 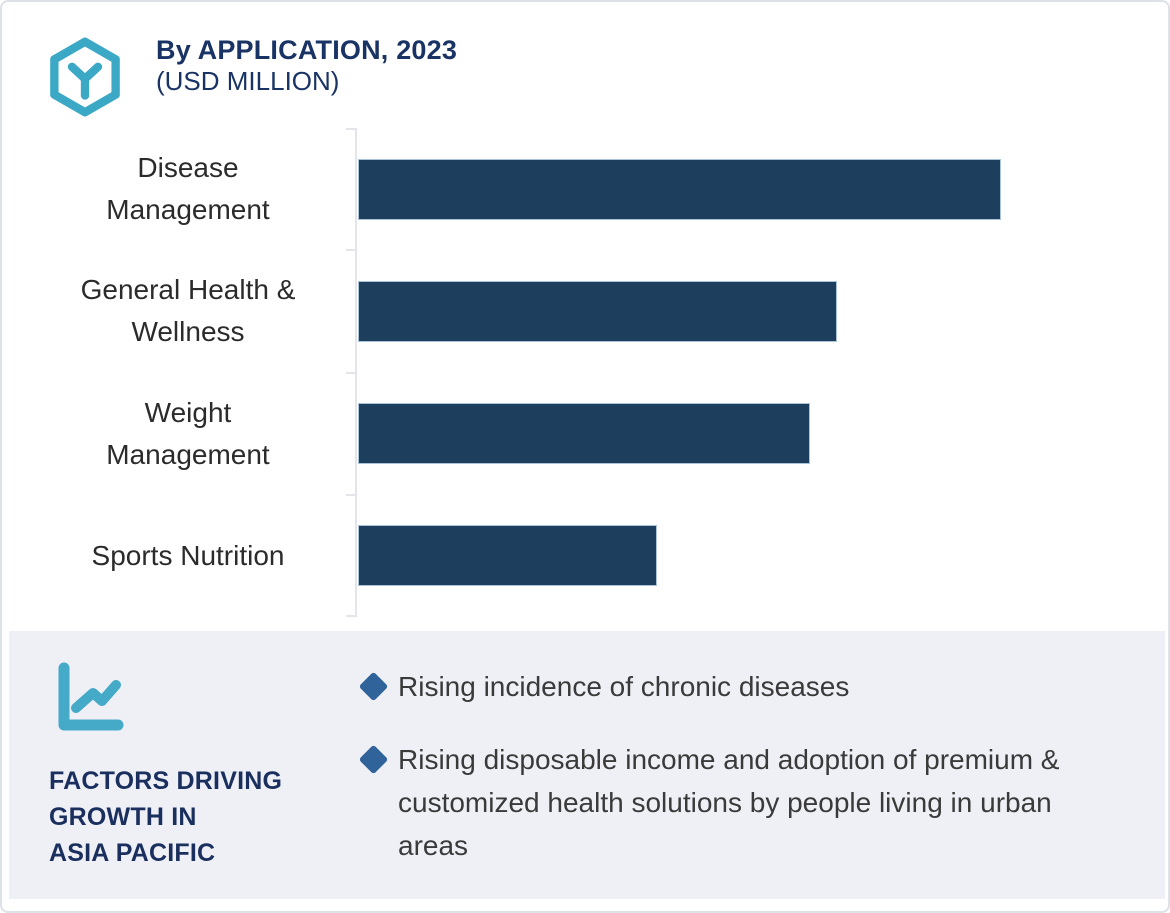 I want to click on factor-bullet-text: Rising incidence of chronic diseases, so click(x=624, y=686).